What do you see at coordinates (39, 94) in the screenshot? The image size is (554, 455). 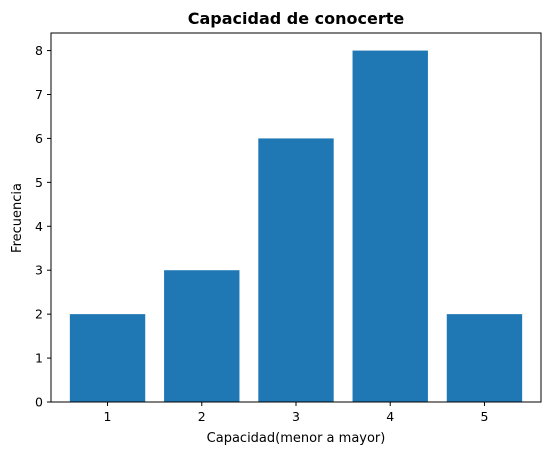 I see `y-tick-label: 7` at bounding box center [39, 94].